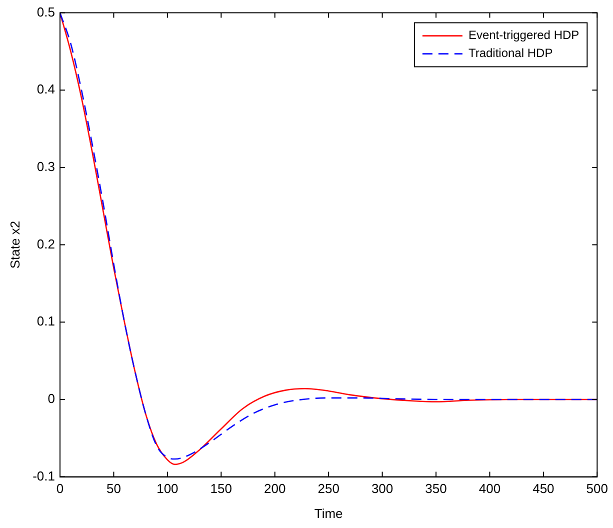 The width and height of the screenshot is (613, 528). I want to click on y-tick-label: 0.5, so click(45, 12).